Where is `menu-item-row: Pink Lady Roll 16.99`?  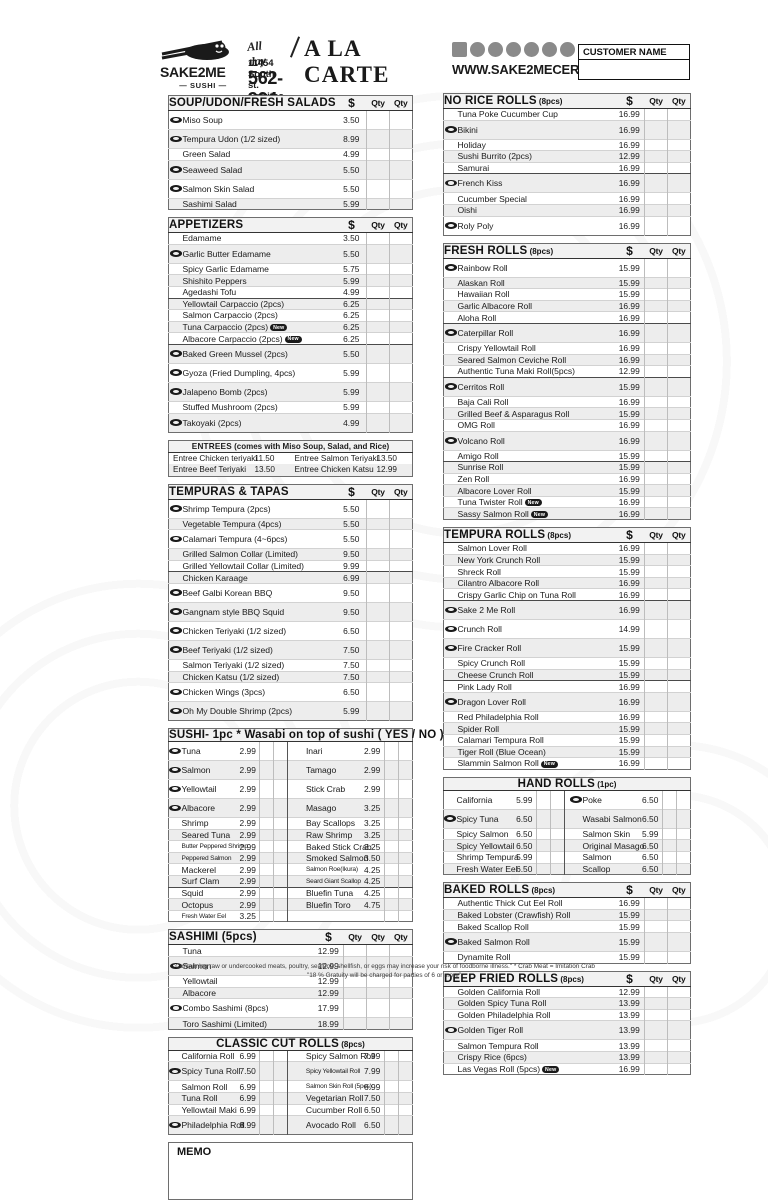 menu-item-row: Pink Lady Roll 16.99 is located at coordinates (567, 686).